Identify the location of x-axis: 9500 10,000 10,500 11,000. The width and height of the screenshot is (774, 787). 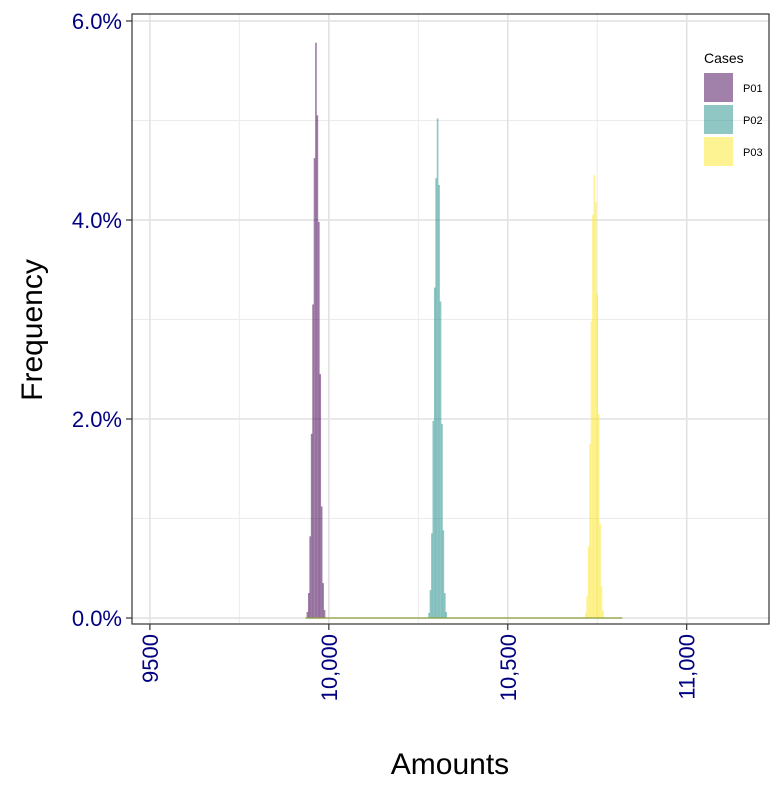
(419, 662).